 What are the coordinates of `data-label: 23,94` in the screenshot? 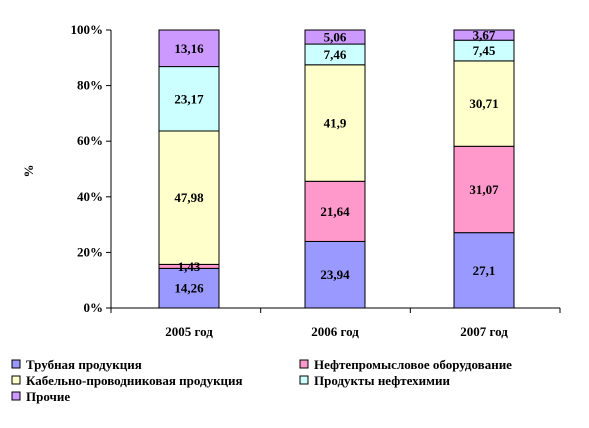 It's located at (335, 274).